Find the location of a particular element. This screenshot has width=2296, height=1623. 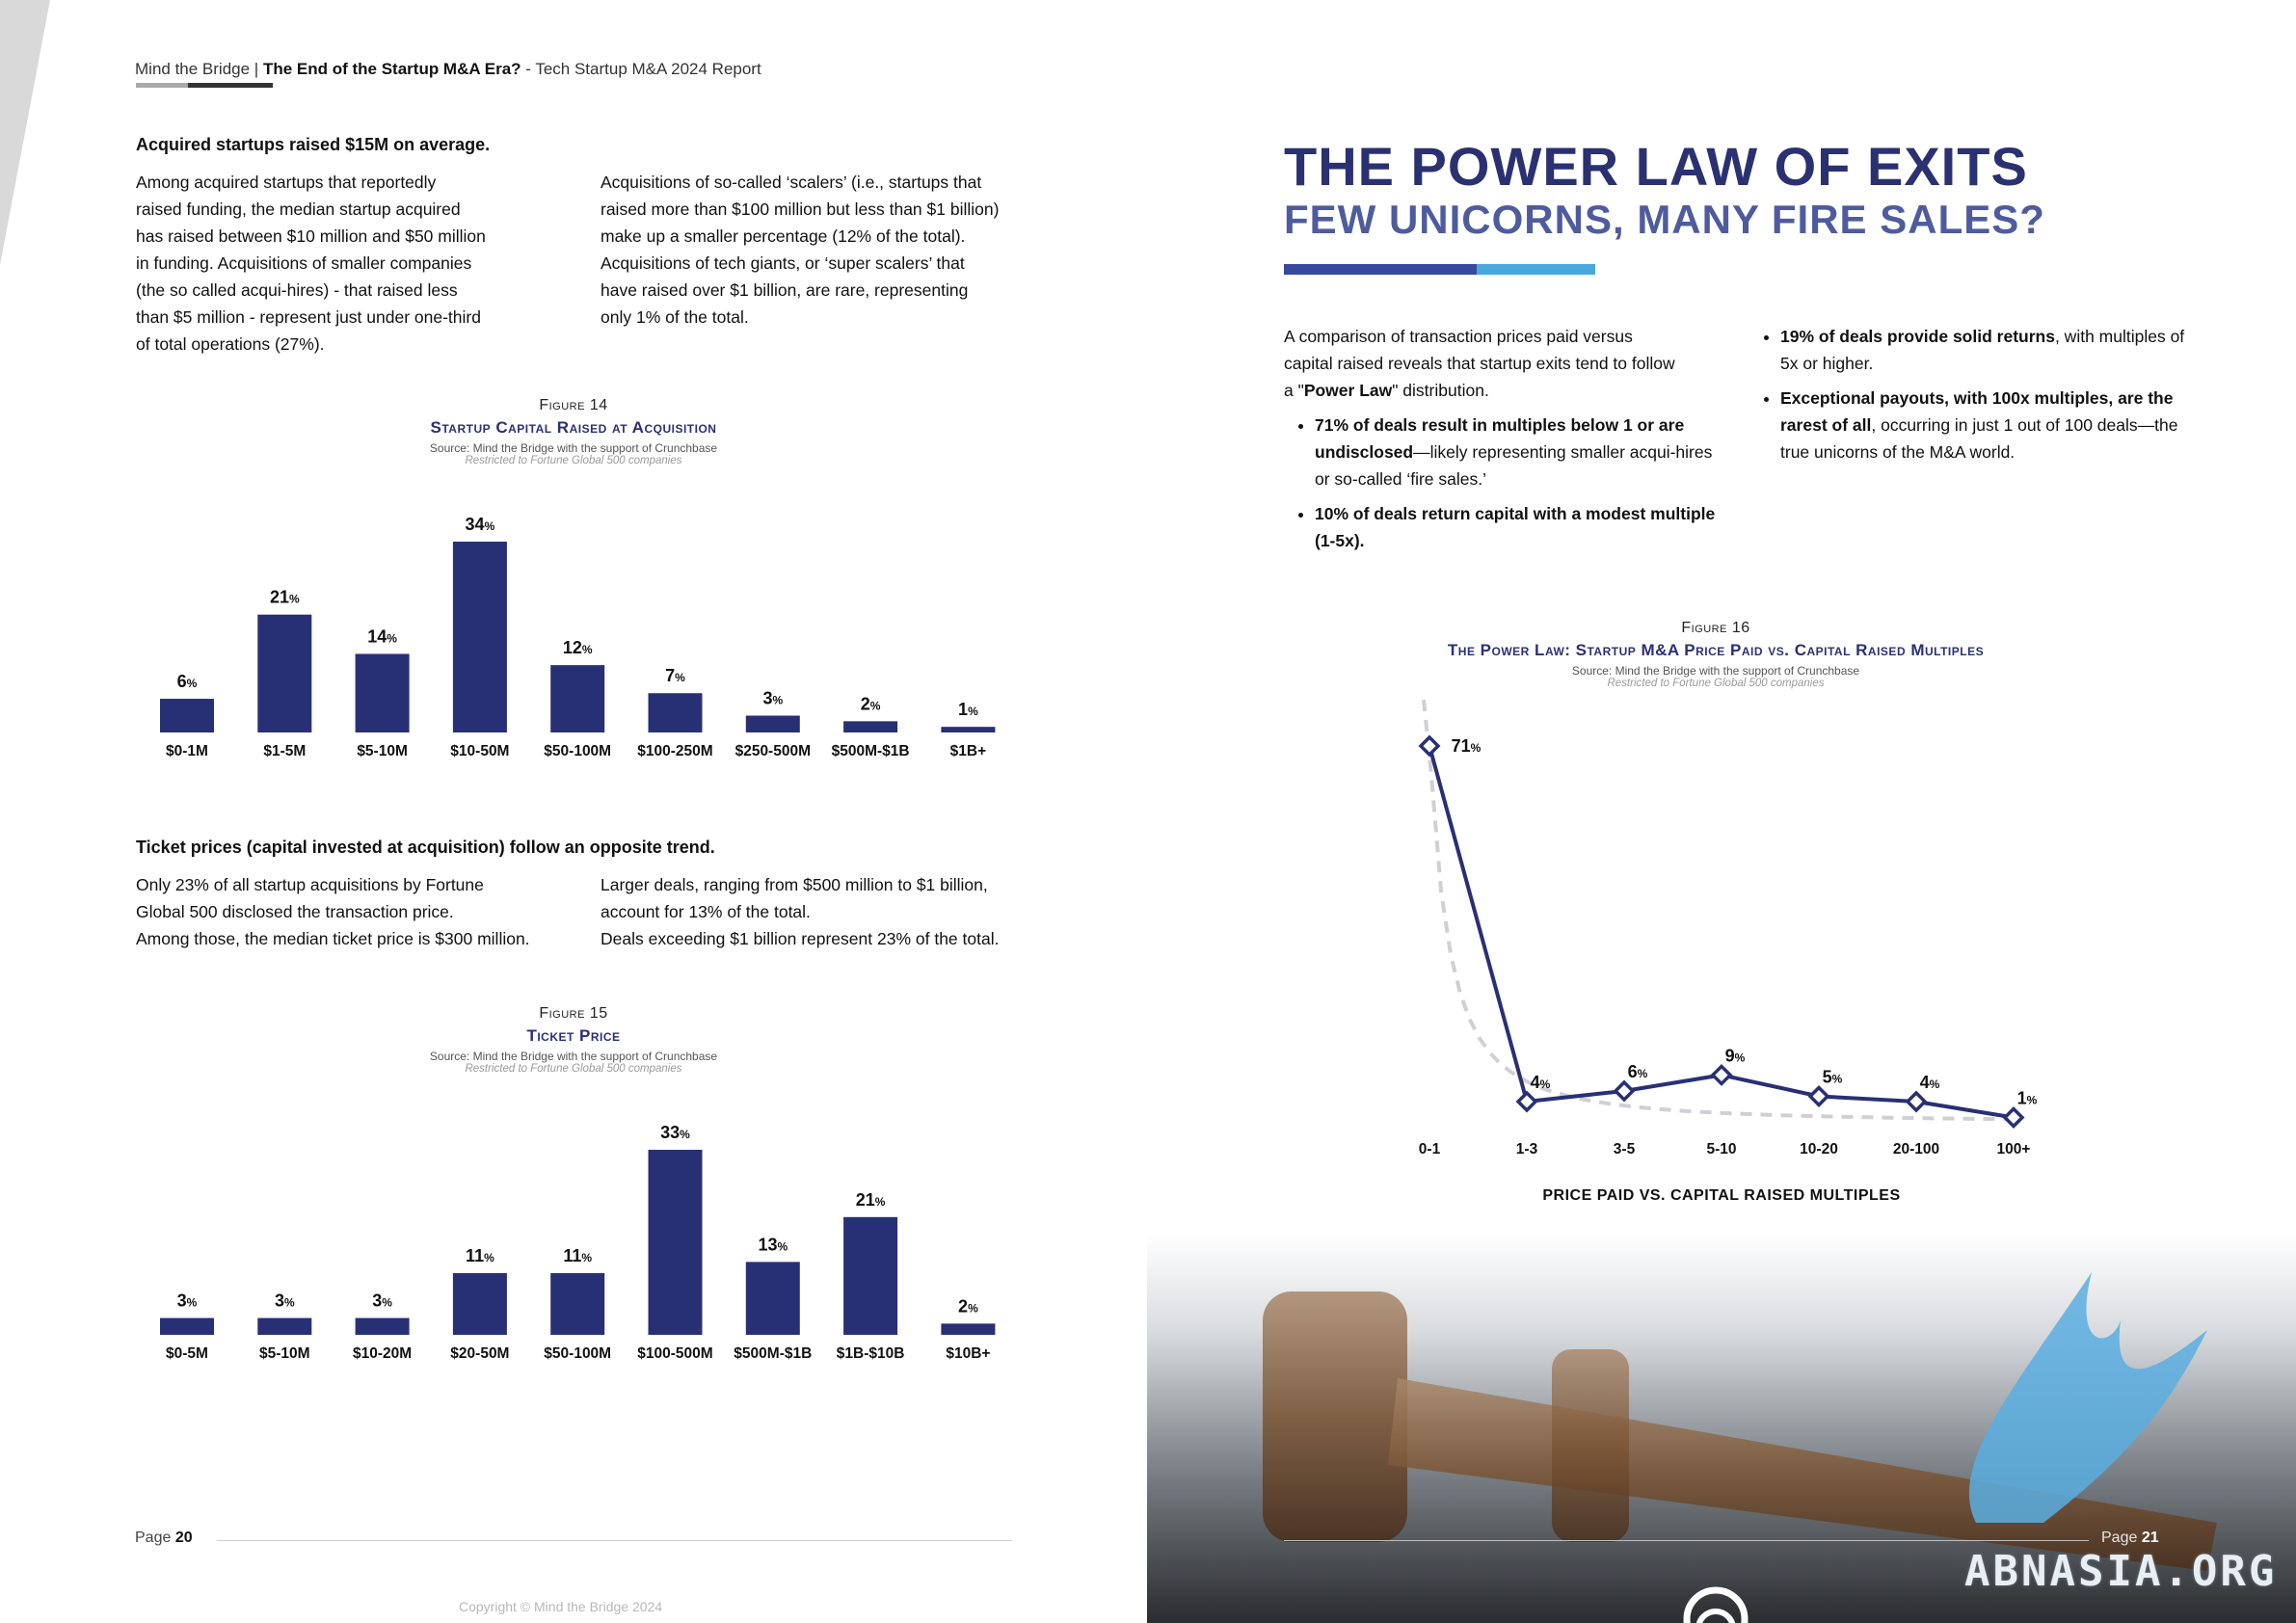

tick-label-$5-10M: $5-10M is located at coordinates (382, 751).